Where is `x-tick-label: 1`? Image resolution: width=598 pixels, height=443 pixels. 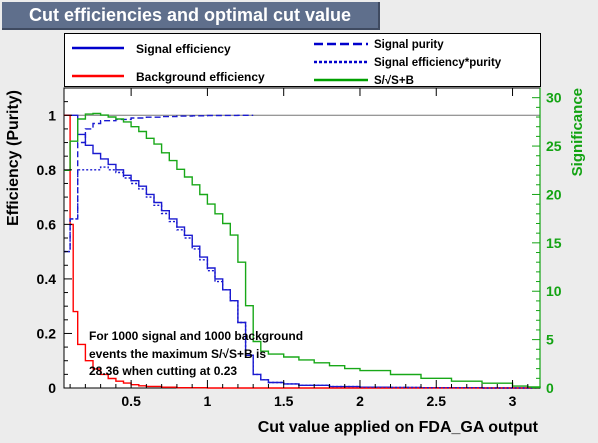 x-tick-label: 1 is located at coordinates (208, 401).